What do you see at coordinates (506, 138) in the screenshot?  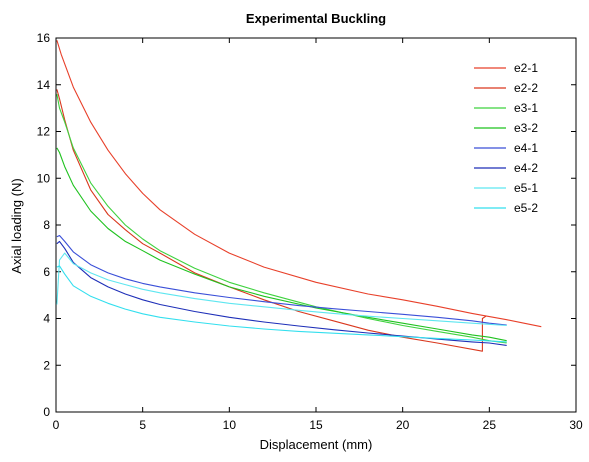 I see `legend: e2-1 e2-2 e3-1 e3-2 e4-1 e4-2 e5-1 e5-2` at bounding box center [506, 138].